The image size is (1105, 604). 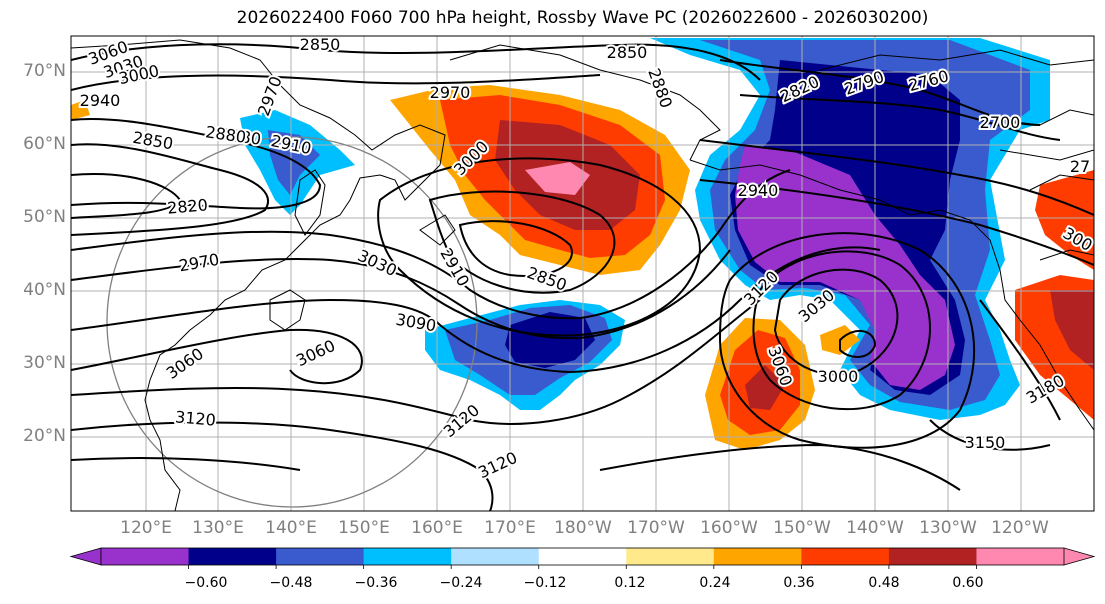 I want to click on contour-label: 27, so click(x=1080, y=166).